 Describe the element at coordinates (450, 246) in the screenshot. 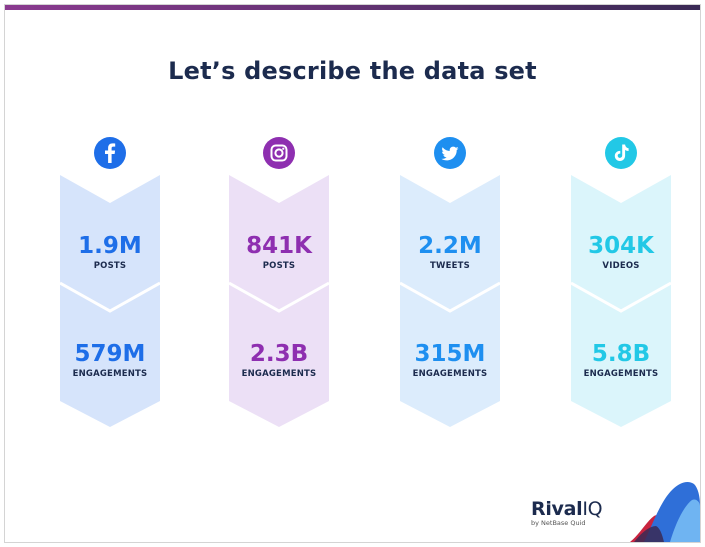

I see `stat-value: 2.2M` at that location.